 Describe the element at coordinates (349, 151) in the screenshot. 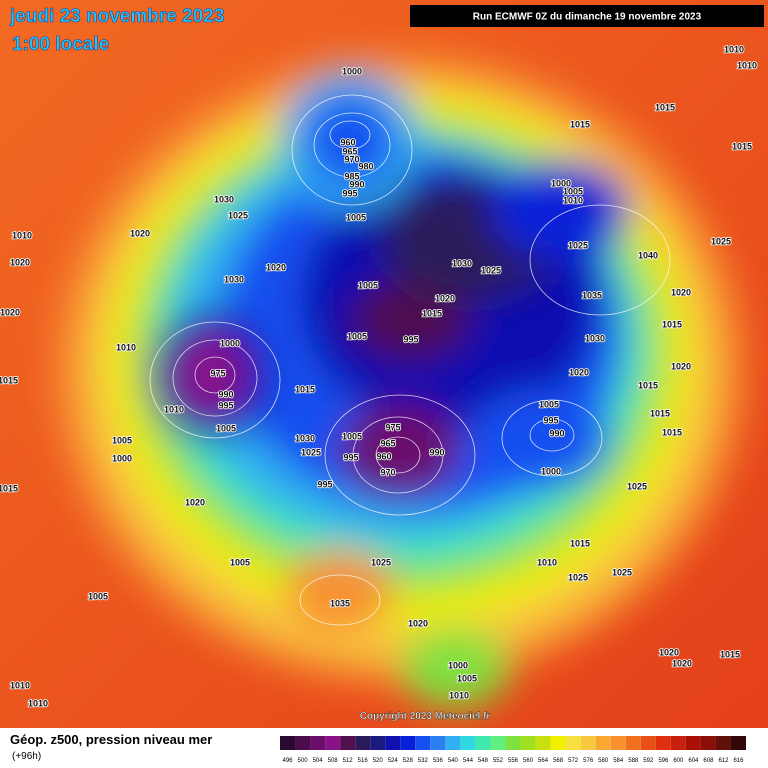

I see `pressure-label: 965` at that location.